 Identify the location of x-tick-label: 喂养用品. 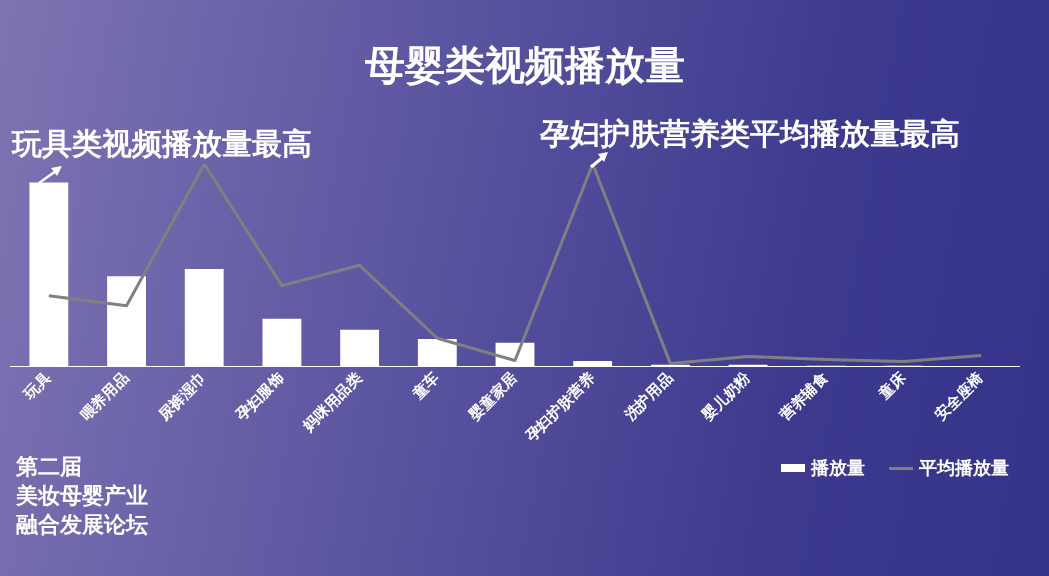
(104, 396).